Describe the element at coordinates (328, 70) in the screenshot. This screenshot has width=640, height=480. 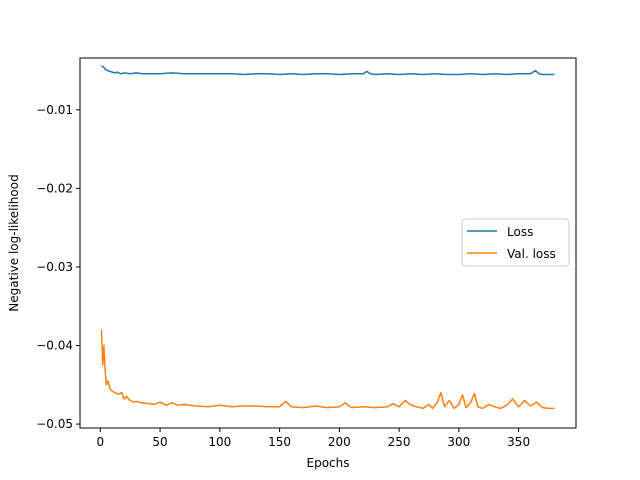
I see `series-line-loss` at that location.